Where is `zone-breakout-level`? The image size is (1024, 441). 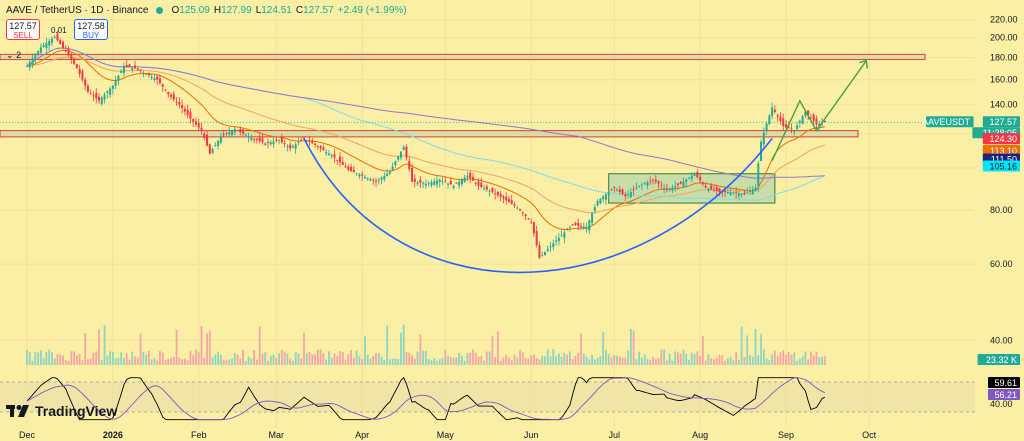
zone-breakout-level is located at coordinates (429, 134).